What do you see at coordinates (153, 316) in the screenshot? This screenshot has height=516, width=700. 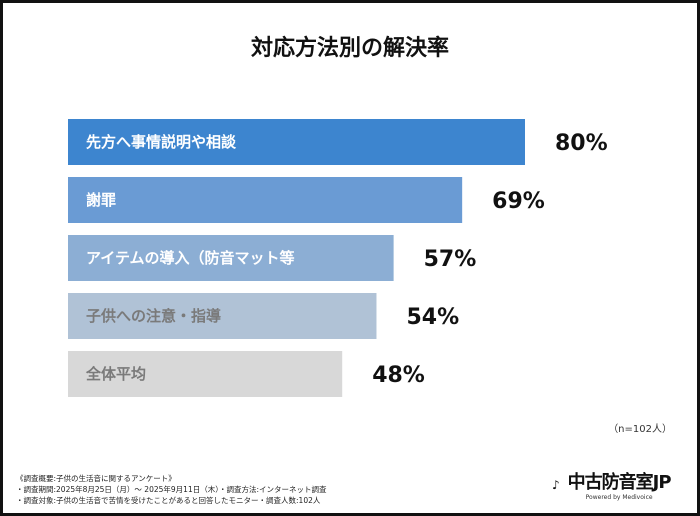 I see `bar-category-label: 子供への注意・指導` at bounding box center [153, 316].